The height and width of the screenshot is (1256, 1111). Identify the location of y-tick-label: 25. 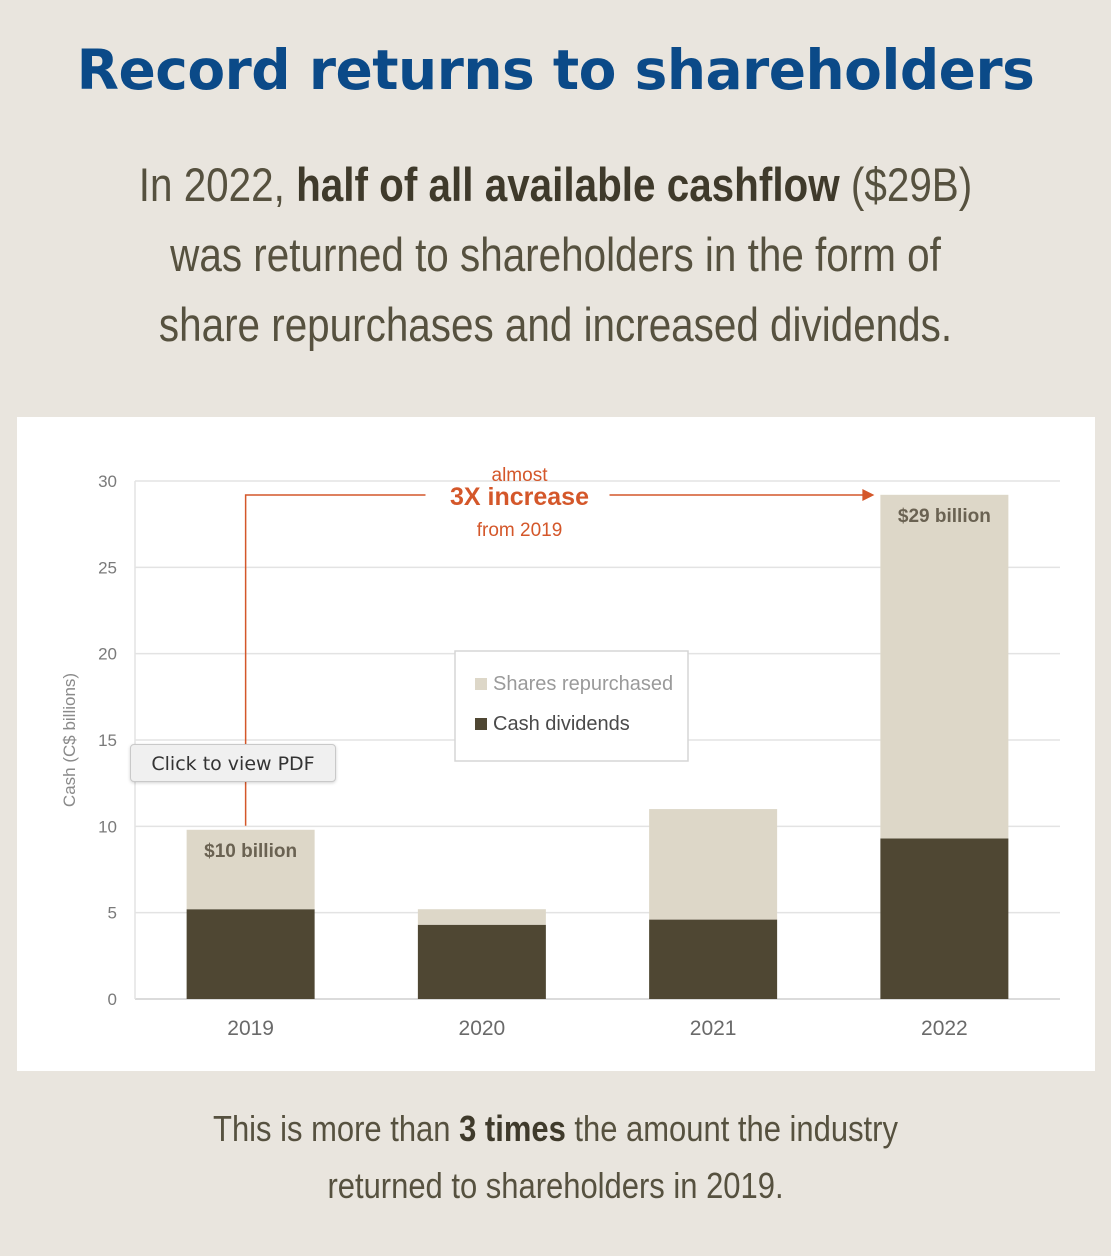
(107, 567).